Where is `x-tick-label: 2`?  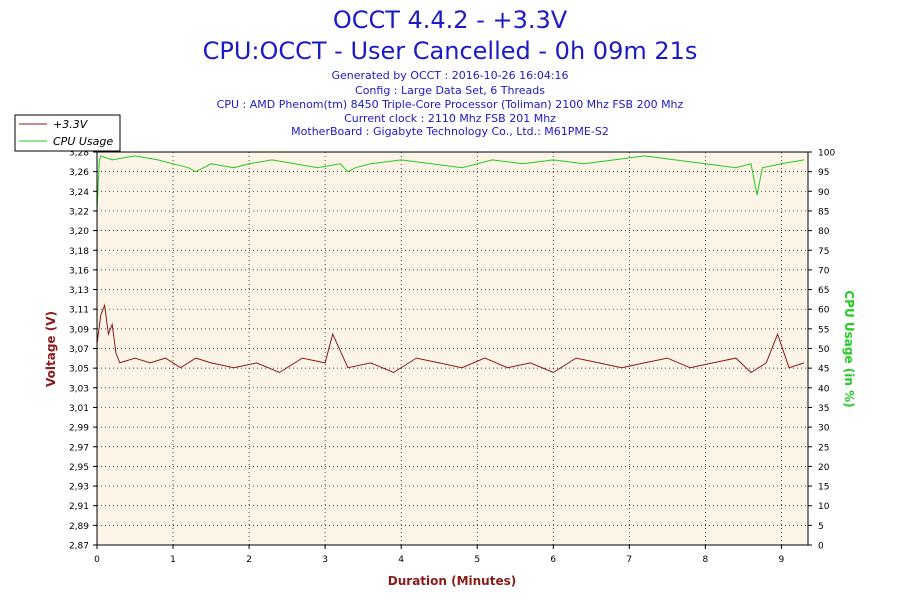
x-tick-label: 2 is located at coordinates (249, 560).